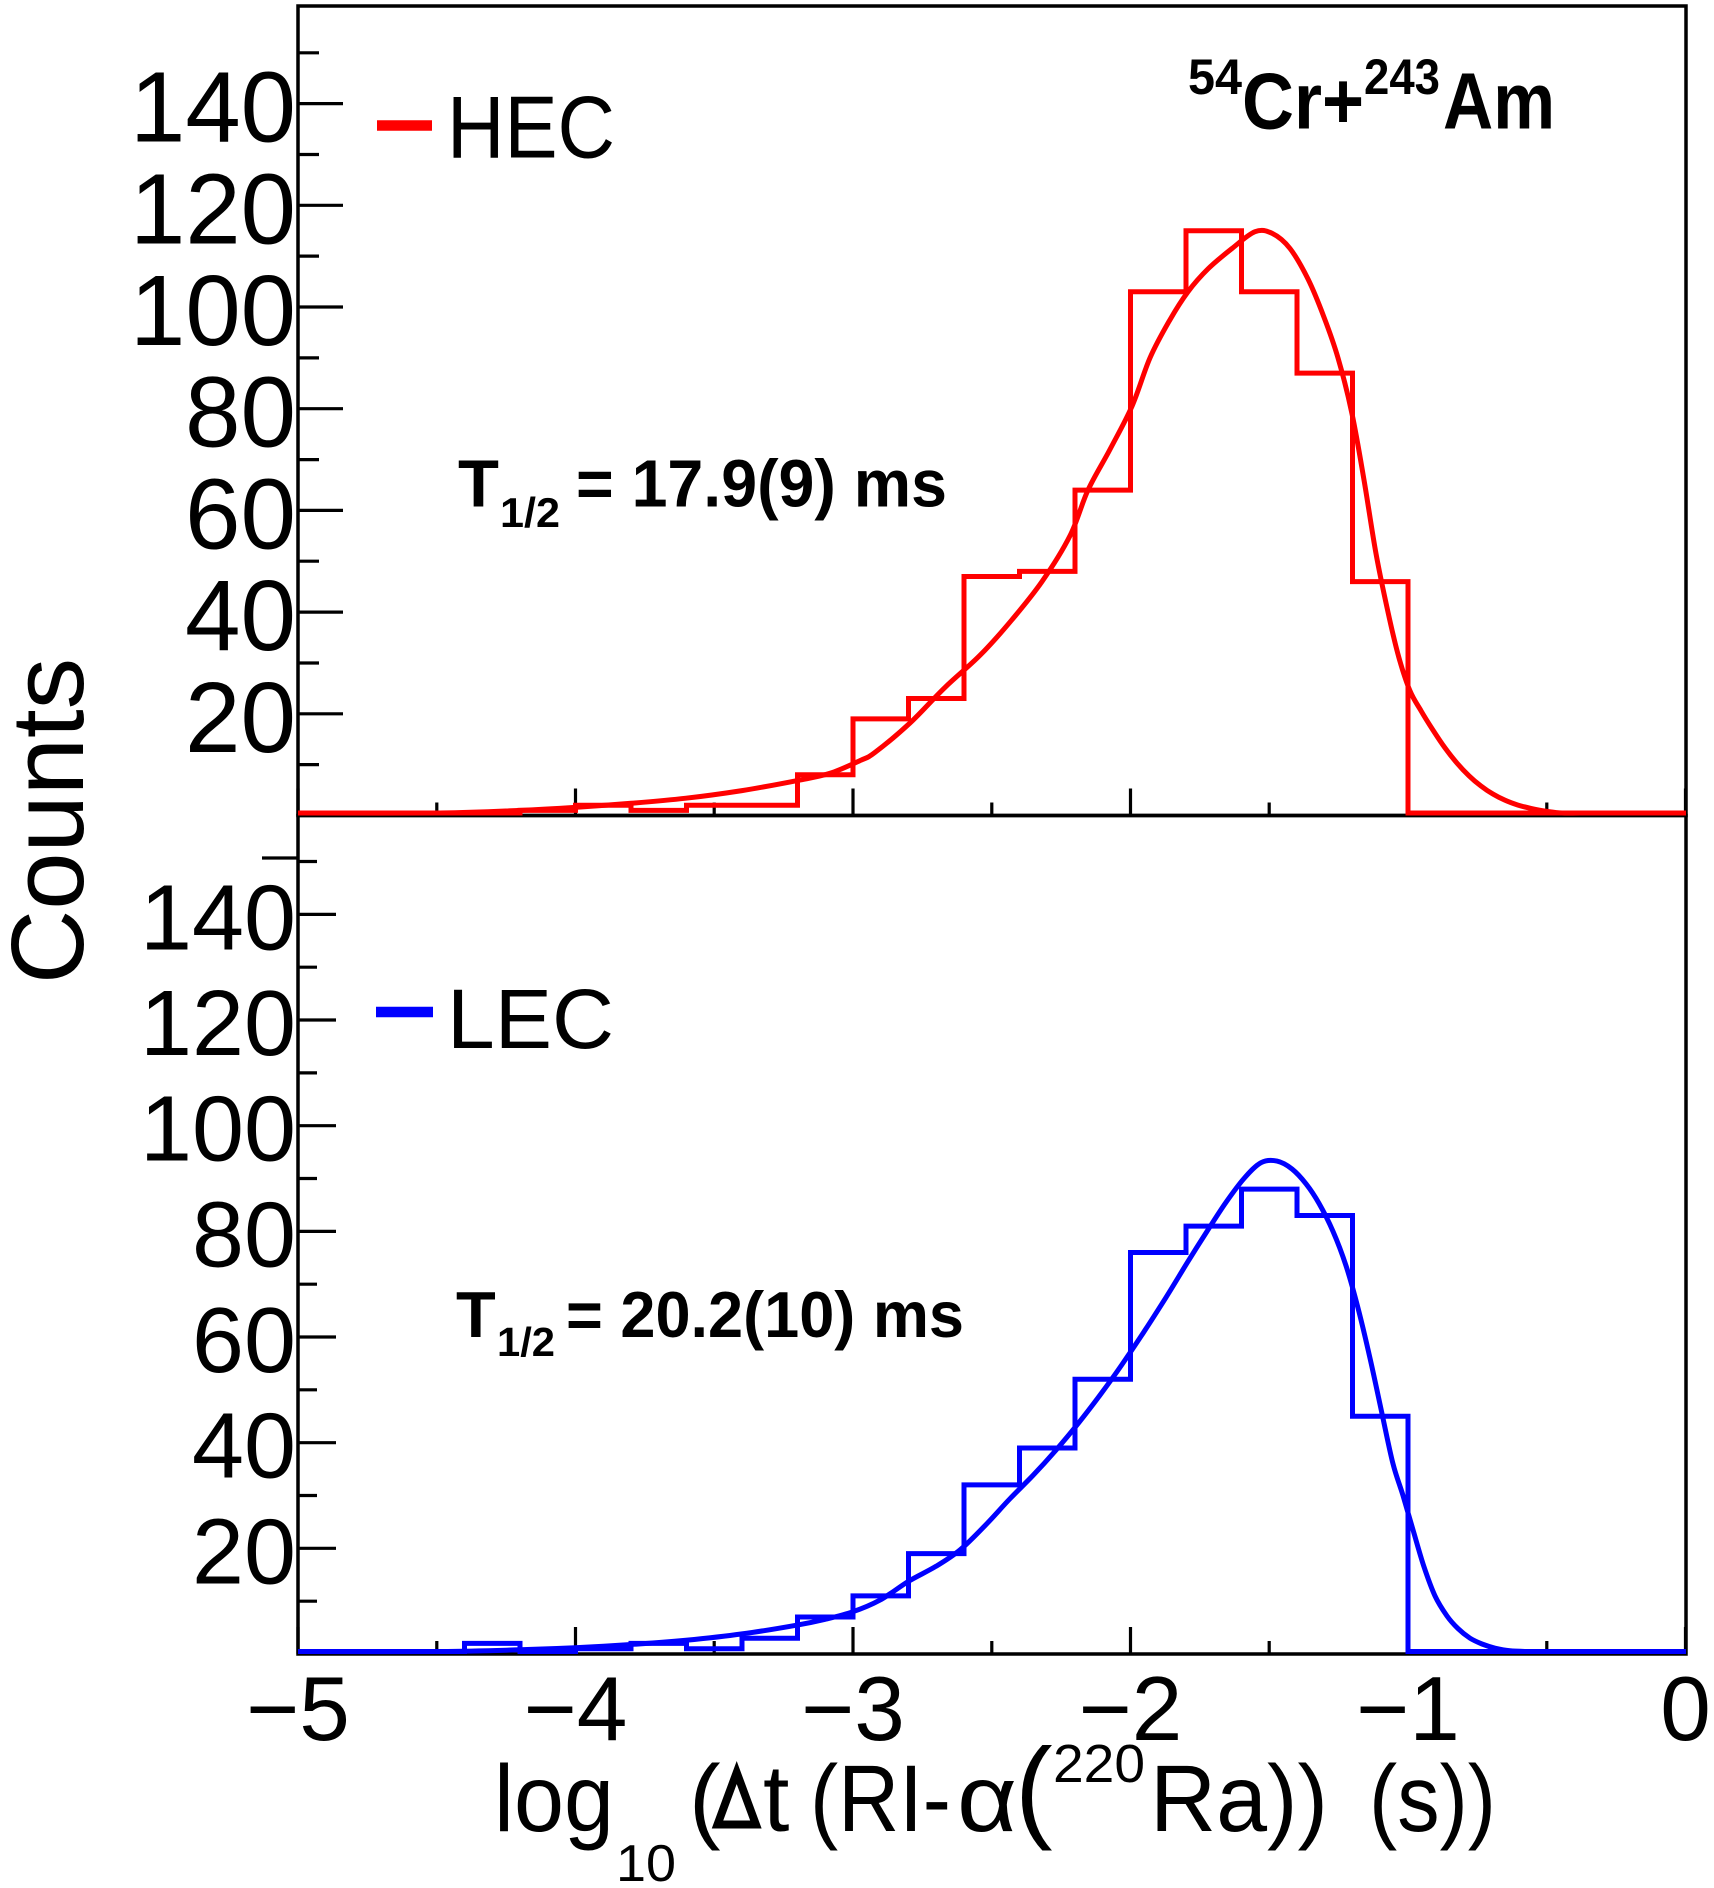 This screenshot has height=1888, width=1714. I want to click on svg-text: log, so click(554, 1799).